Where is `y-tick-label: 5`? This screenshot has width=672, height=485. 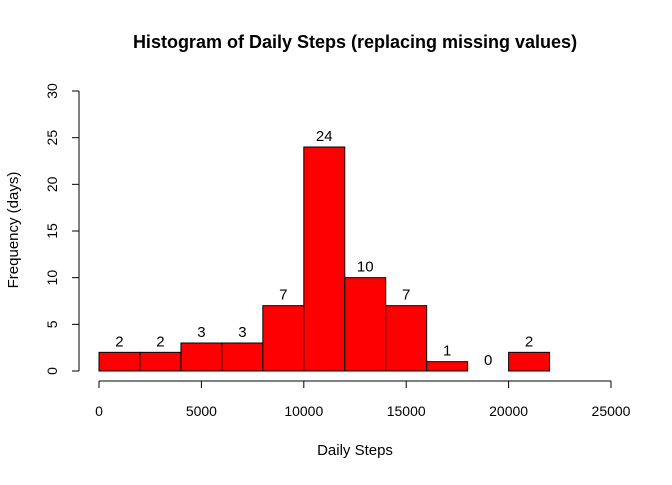 y-tick-label: 5 is located at coordinates (52, 324).